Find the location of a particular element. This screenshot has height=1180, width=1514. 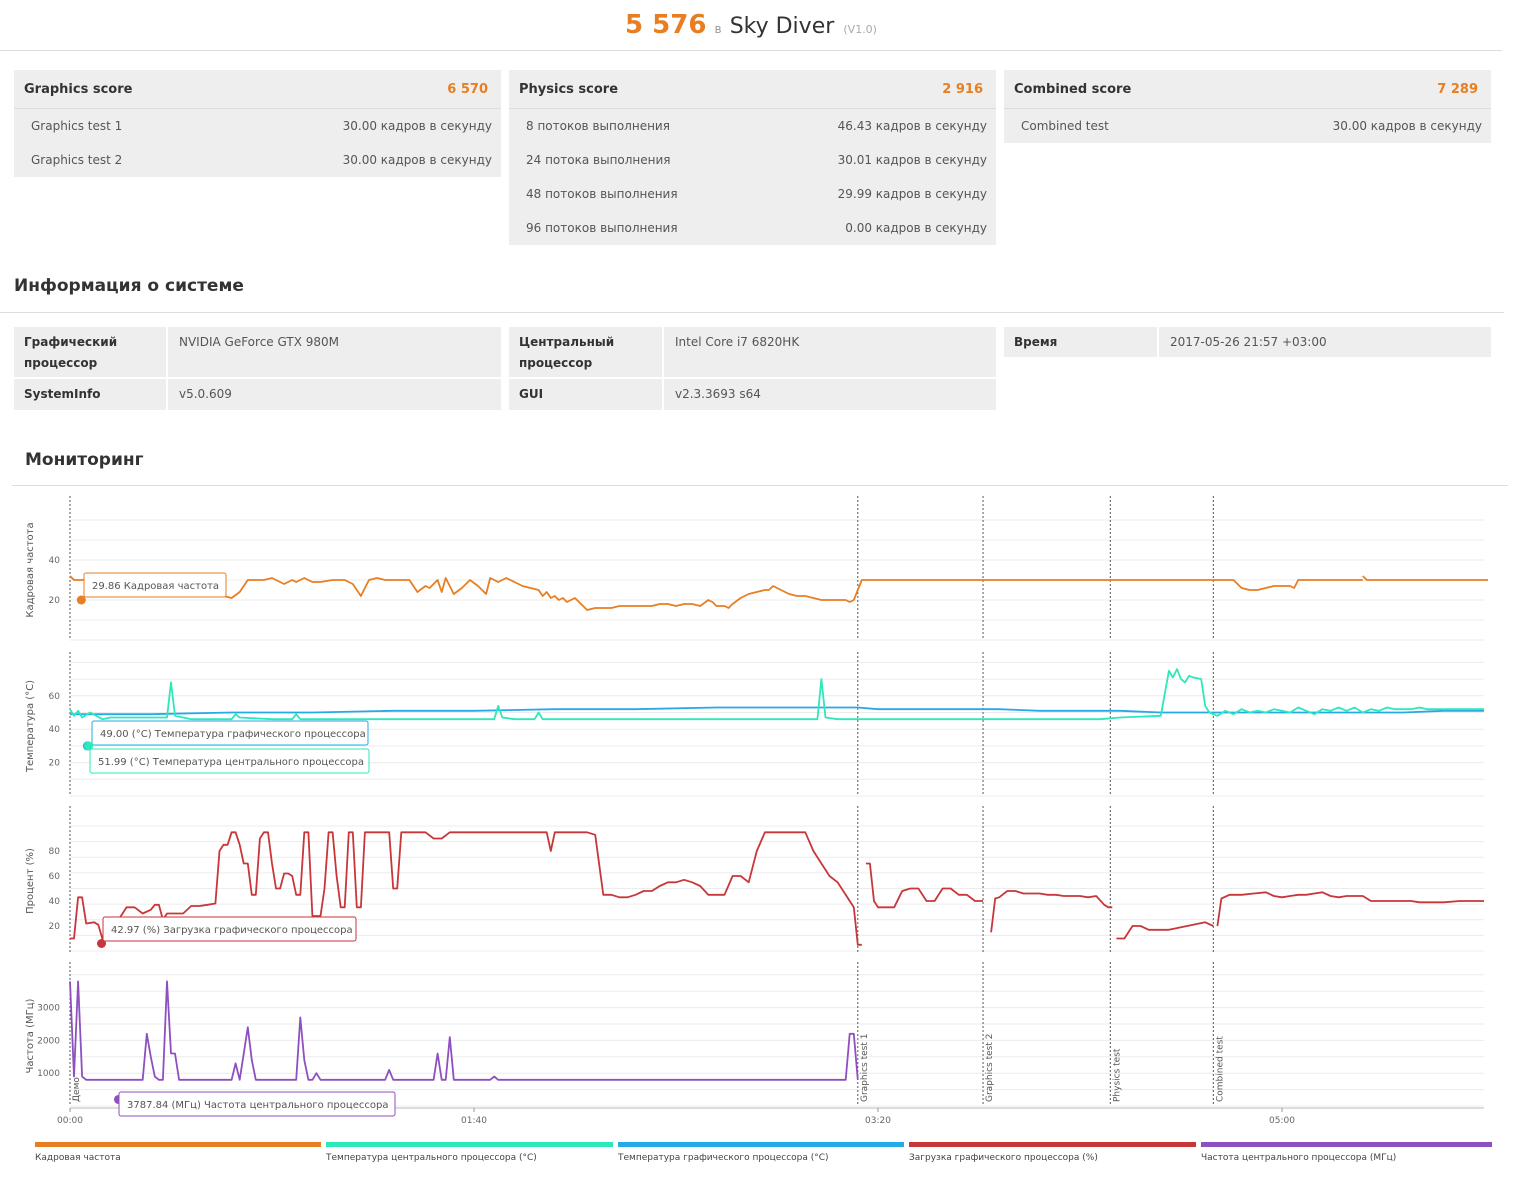

monitoring-title: Мониторинг is located at coordinates (84, 460).